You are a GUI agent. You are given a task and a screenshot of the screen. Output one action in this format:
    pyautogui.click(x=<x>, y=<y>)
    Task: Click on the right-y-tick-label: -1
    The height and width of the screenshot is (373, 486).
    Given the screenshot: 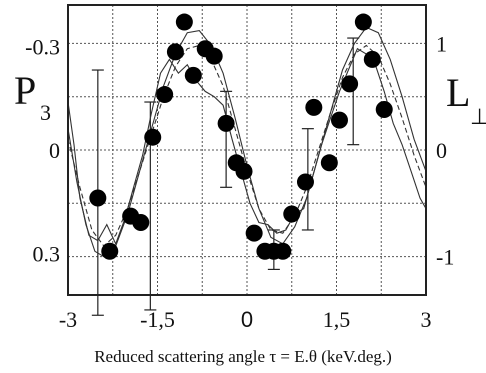 What is the action you would take?
    pyautogui.click(x=445, y=257)
    